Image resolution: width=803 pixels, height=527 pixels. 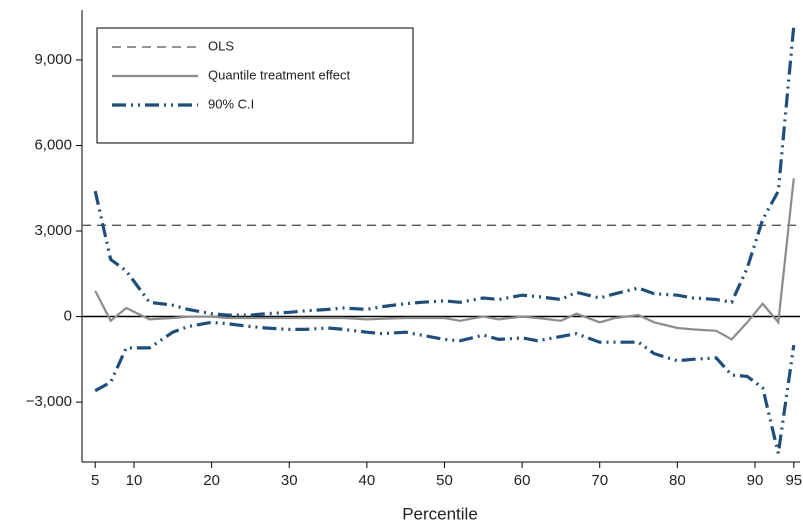 I want to click on x-tick-label: 30, so click(x=289, y=480).